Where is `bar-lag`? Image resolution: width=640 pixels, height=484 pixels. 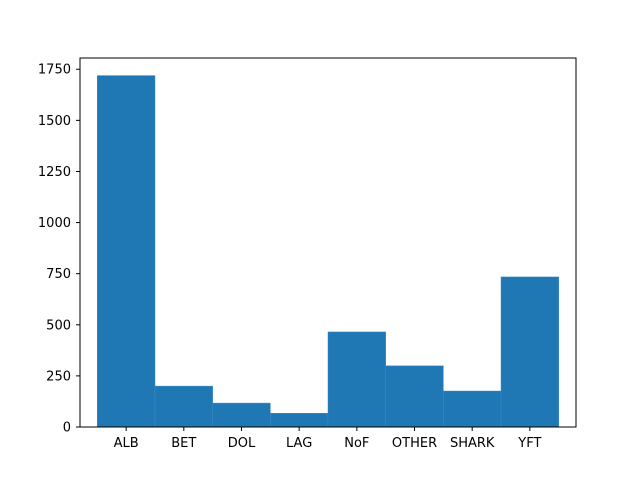 bar-lag is located at coordinates (299, 420).